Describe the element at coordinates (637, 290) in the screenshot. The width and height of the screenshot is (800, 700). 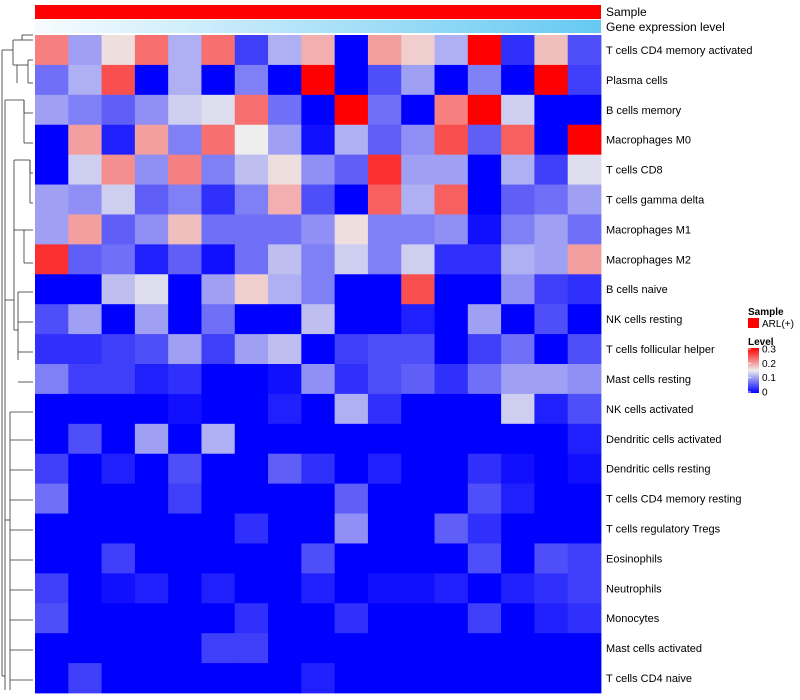
I see `row-label: B cells naive` at that location.